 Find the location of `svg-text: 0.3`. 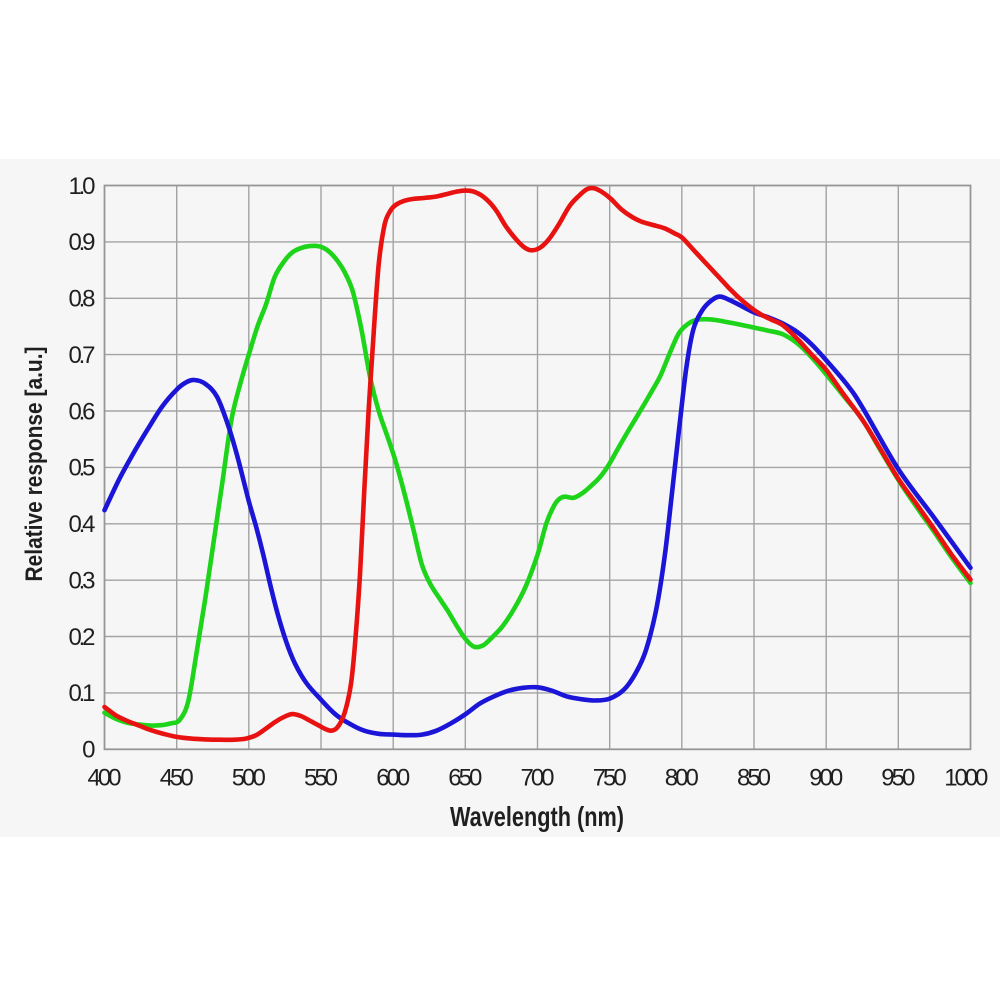

svg-text: 0.3 is located at coordinates (82, 581).